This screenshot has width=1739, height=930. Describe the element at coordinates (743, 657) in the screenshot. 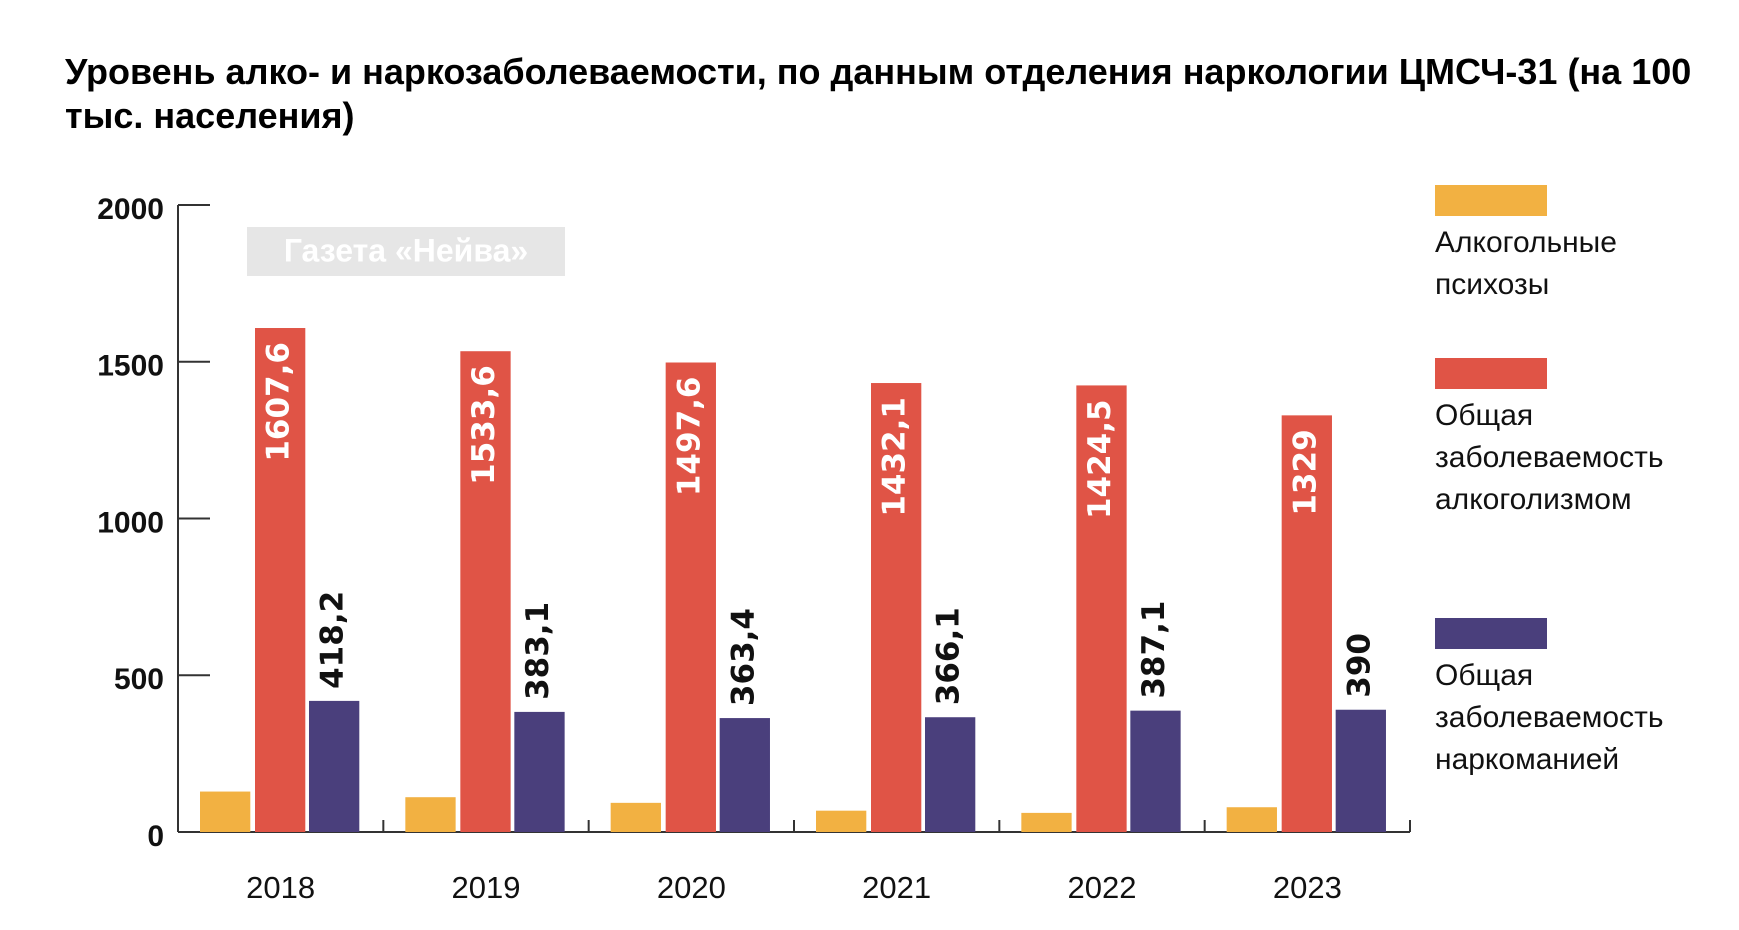

I see `value-label: 363,4` at that location.